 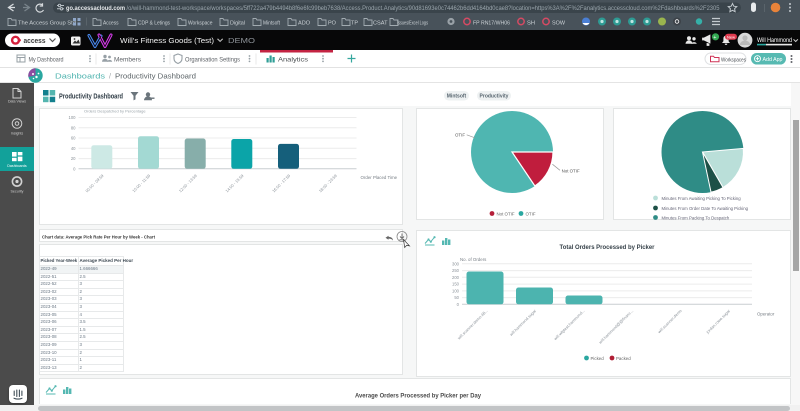 What do you see at coordinates (72, 148) in the screenshot?
I see `svg-text: 40` at bounding box center [72, 148].